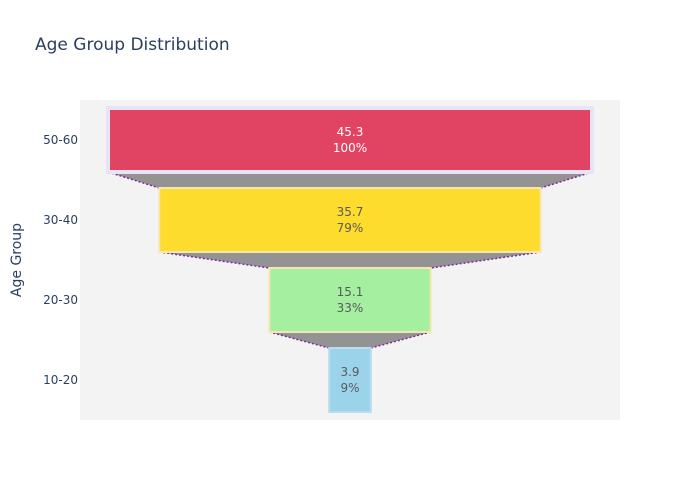 The height and width of the screenshot is (500, 700). What do you see at coordinates (17, 260) in the screenshot?
I see `y-axis-title: Age Group` at bounding box center [17, 260].